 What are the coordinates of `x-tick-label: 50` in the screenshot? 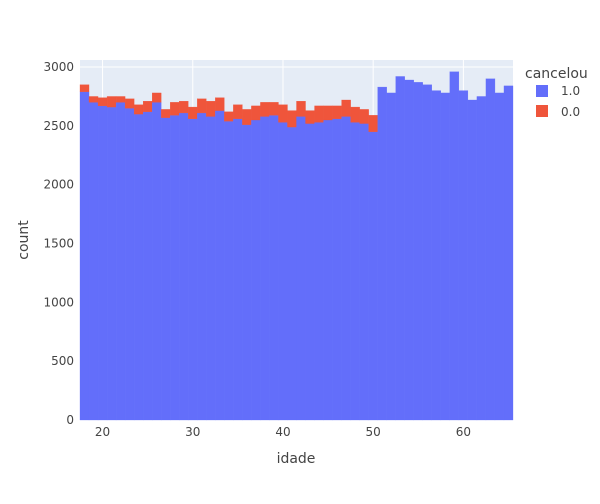 It's located at (373, 432).